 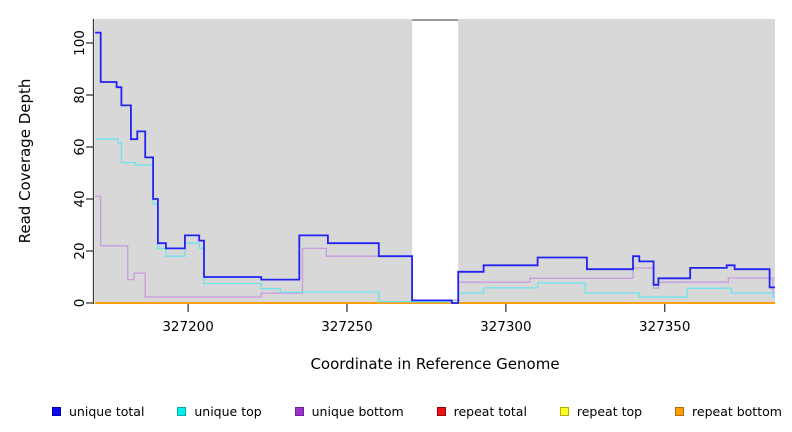 I want to click on y-tick-label: 40, so click(x=80, y=198).